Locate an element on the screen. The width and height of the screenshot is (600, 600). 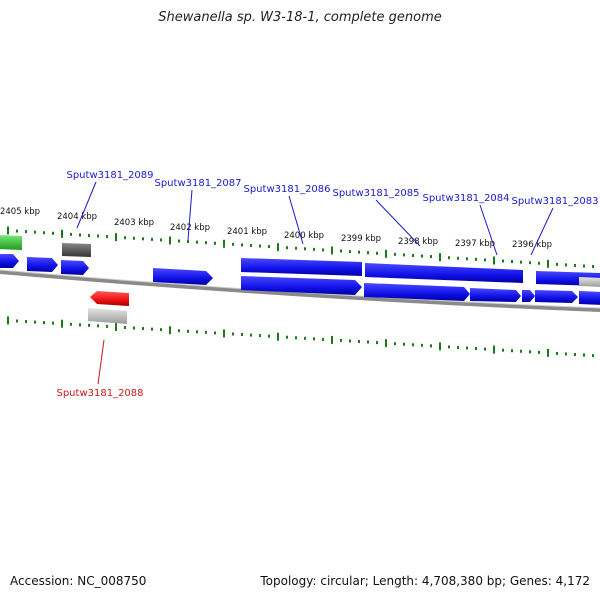
kbp-label: 2399 kbp is located at coordinates (361, 239).